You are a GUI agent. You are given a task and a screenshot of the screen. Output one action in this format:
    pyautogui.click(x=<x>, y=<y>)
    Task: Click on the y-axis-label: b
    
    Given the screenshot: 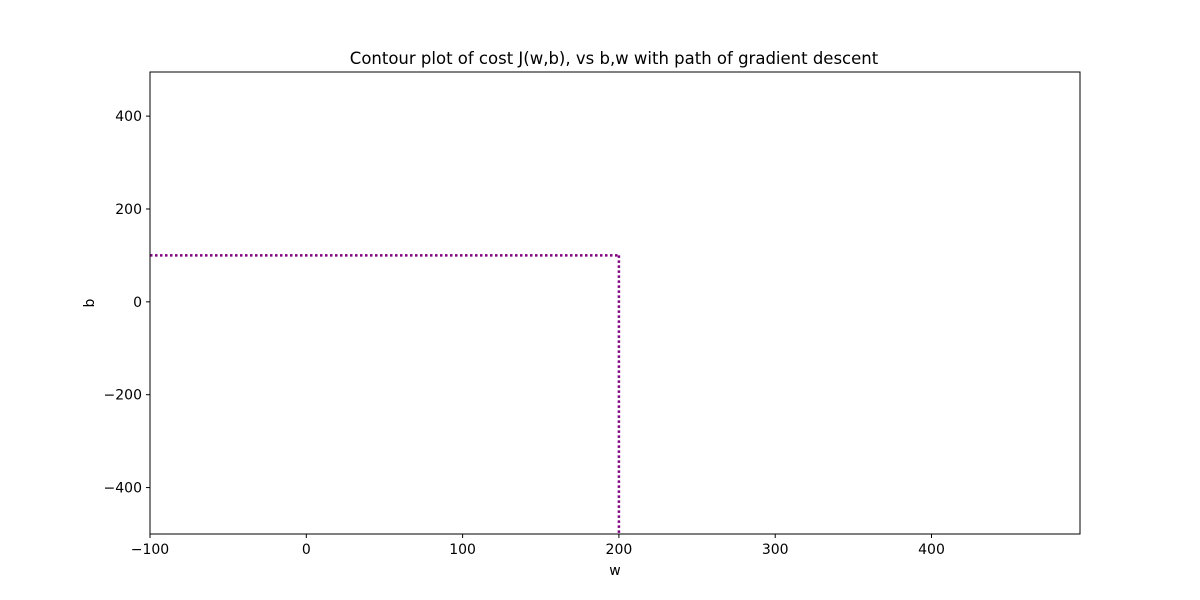 What is the action you would take?
    pyautogui.click(x=90, y=302)
    